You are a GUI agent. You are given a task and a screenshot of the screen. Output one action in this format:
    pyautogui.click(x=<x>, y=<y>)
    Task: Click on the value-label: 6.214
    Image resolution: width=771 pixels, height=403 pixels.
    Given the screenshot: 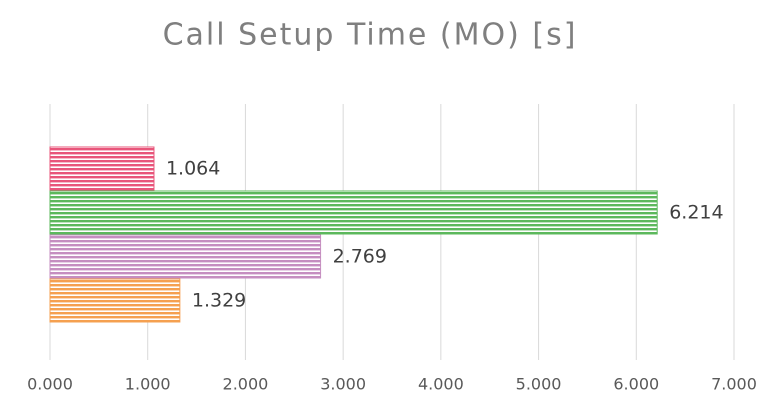 What is the action you would take?
    pyautogui.click(x=696, y=213)
    